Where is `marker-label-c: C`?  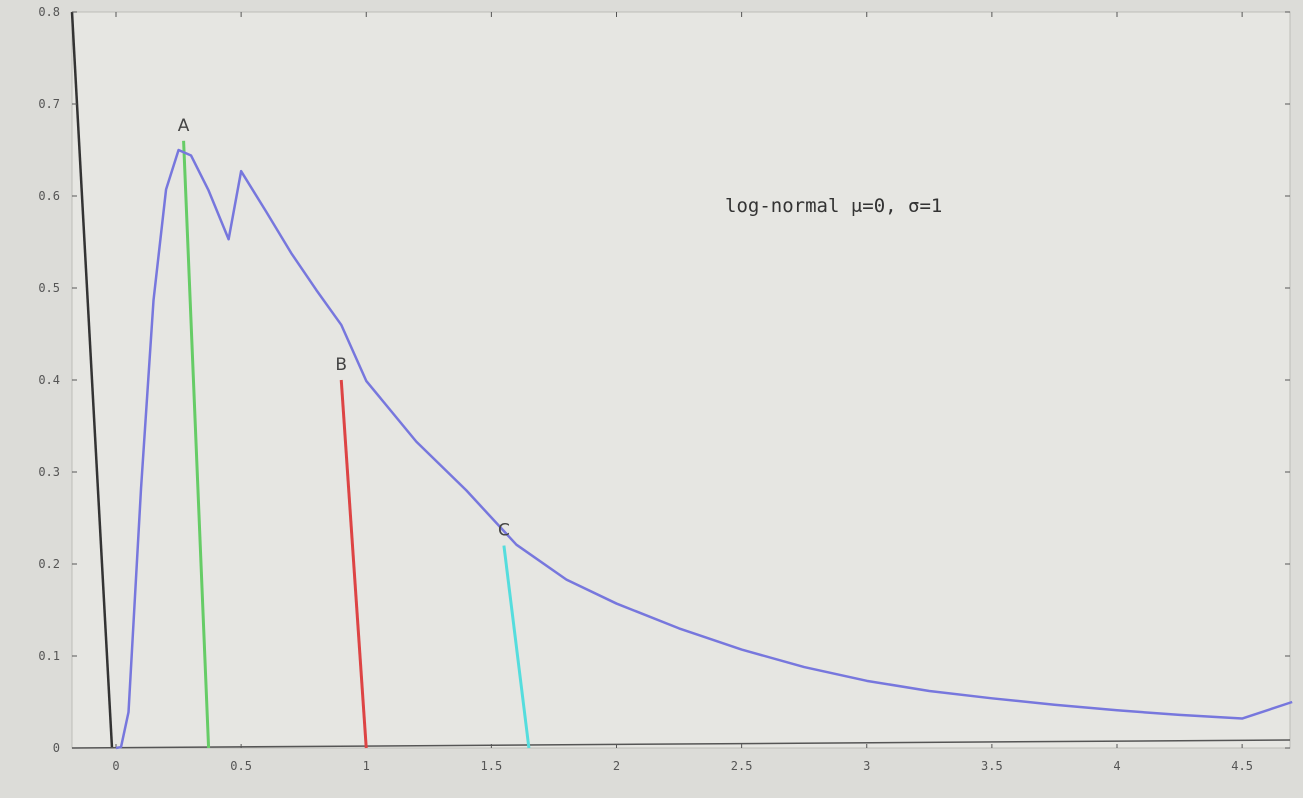
marker-label-c: C is located at coordinates (504, 531).